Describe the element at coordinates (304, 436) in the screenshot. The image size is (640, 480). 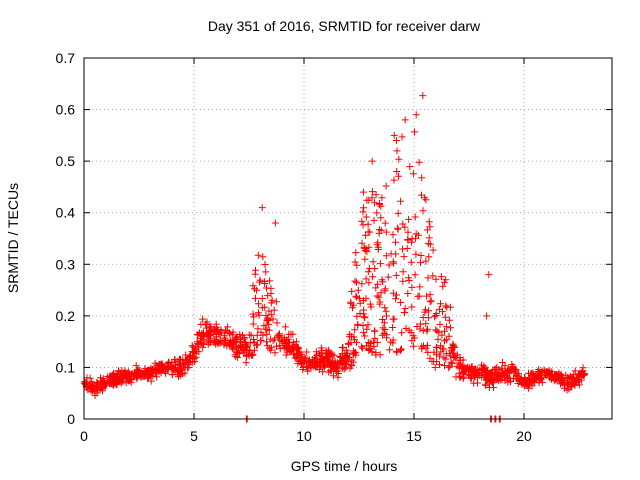
I see `x-tick-label: 10` at that location.